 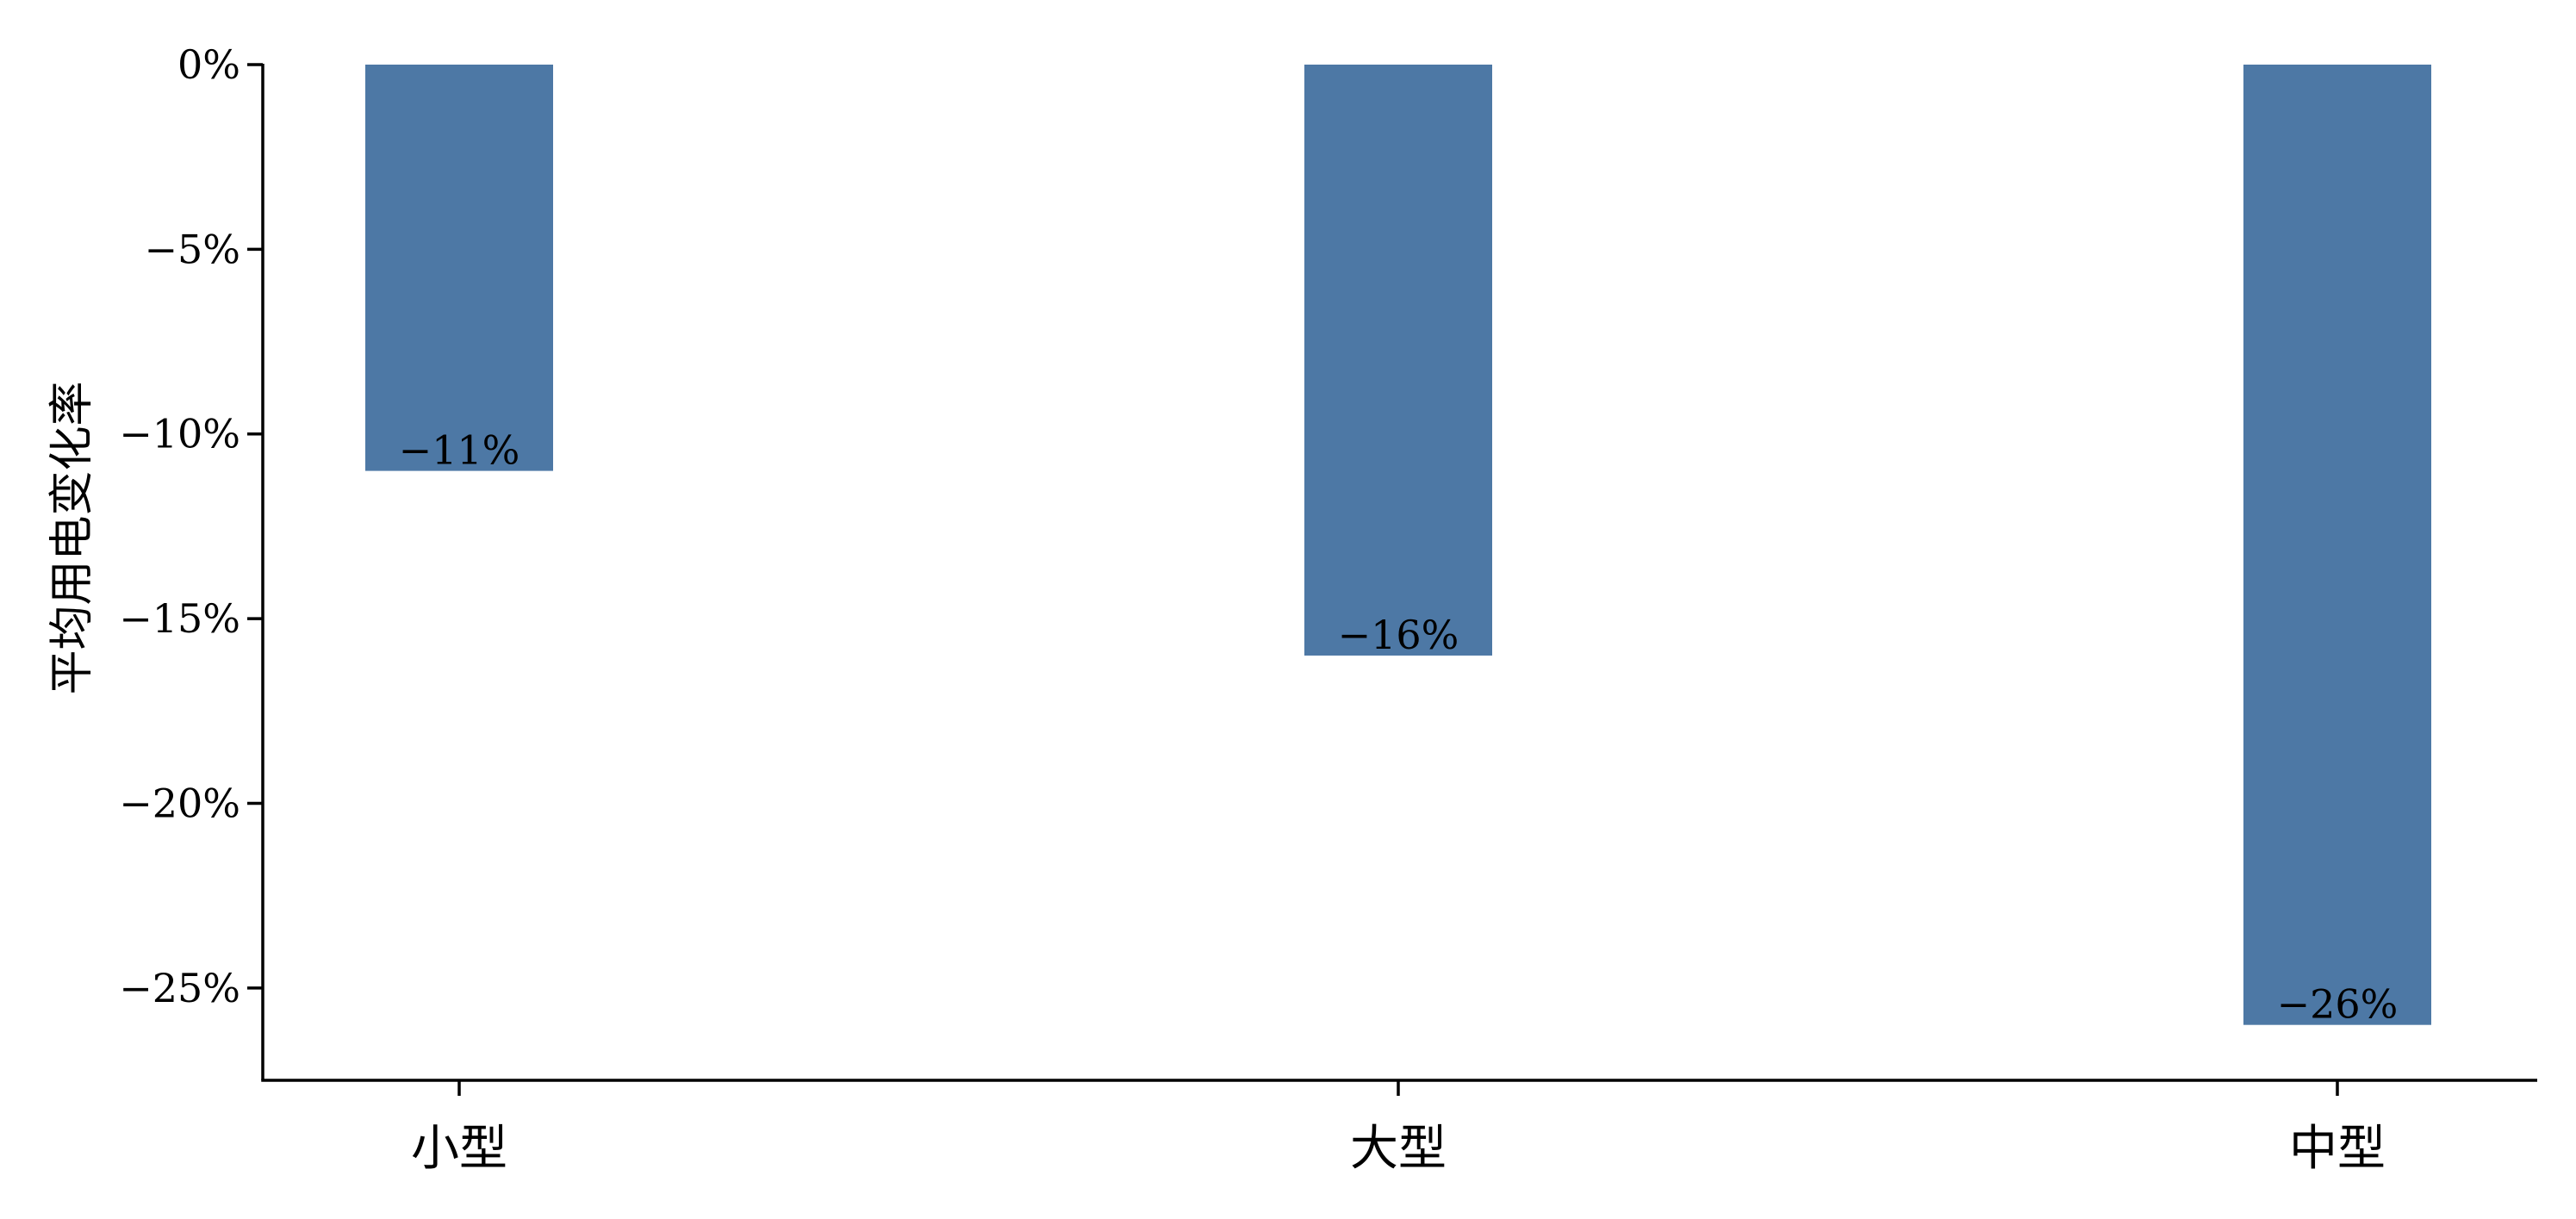 I want to click on y-tick-label: −5%, so click(x=192, y=249).